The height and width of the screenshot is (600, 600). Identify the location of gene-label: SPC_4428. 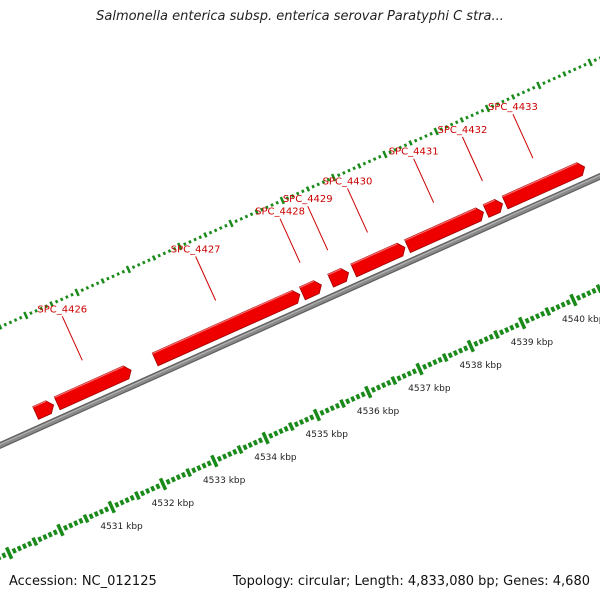
(280, 212).